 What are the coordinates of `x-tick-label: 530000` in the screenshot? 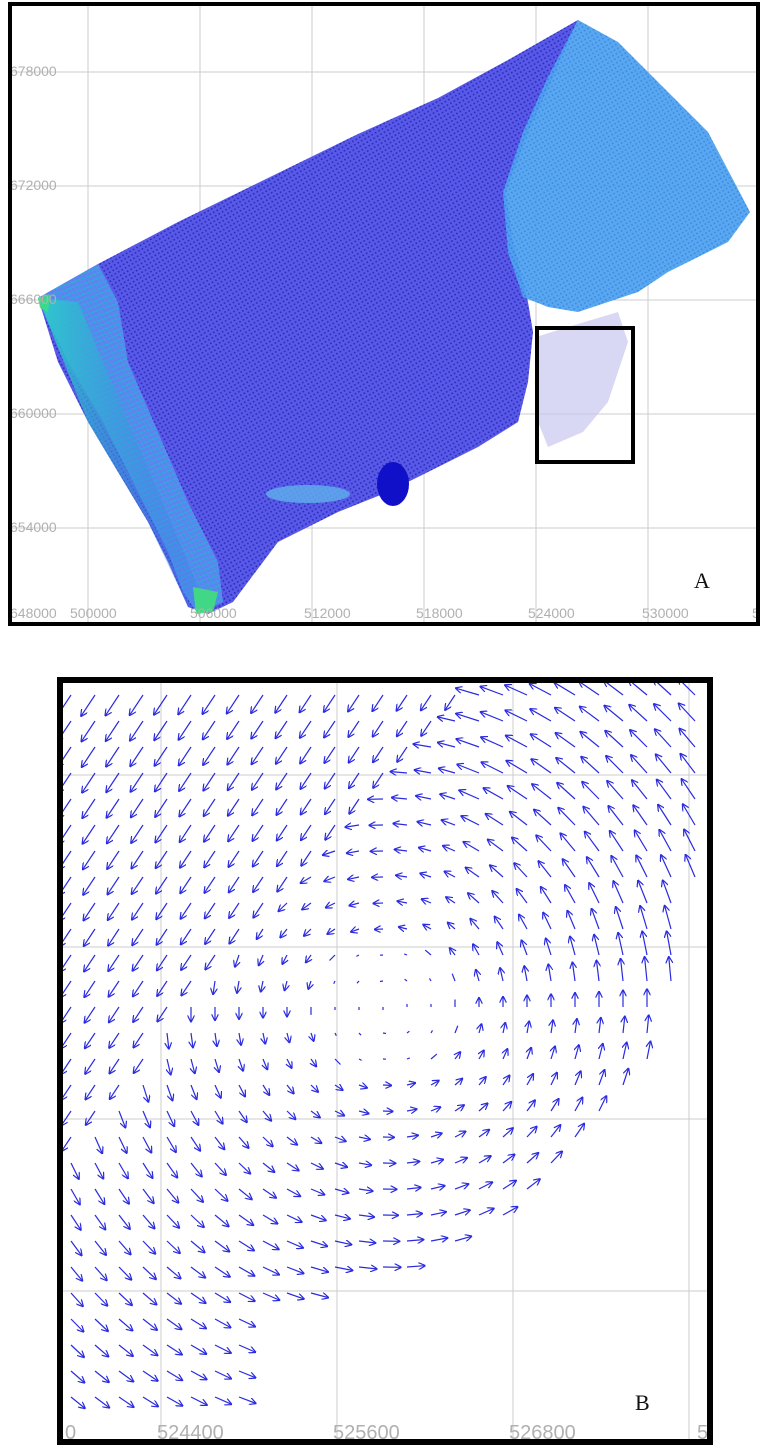 It's located at (665, 613).